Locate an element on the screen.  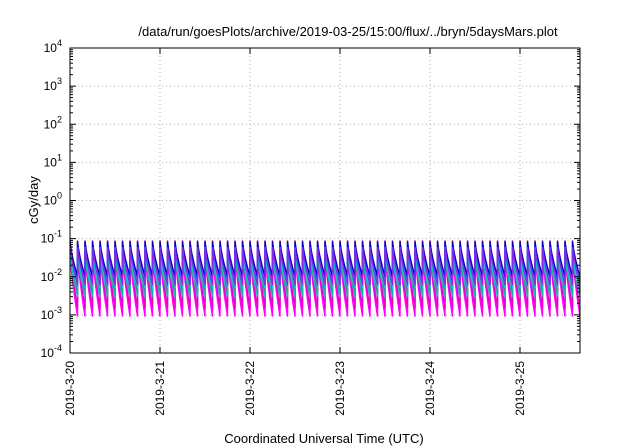
y-axis-label: cGy/day is located at coordinates (33, 200).